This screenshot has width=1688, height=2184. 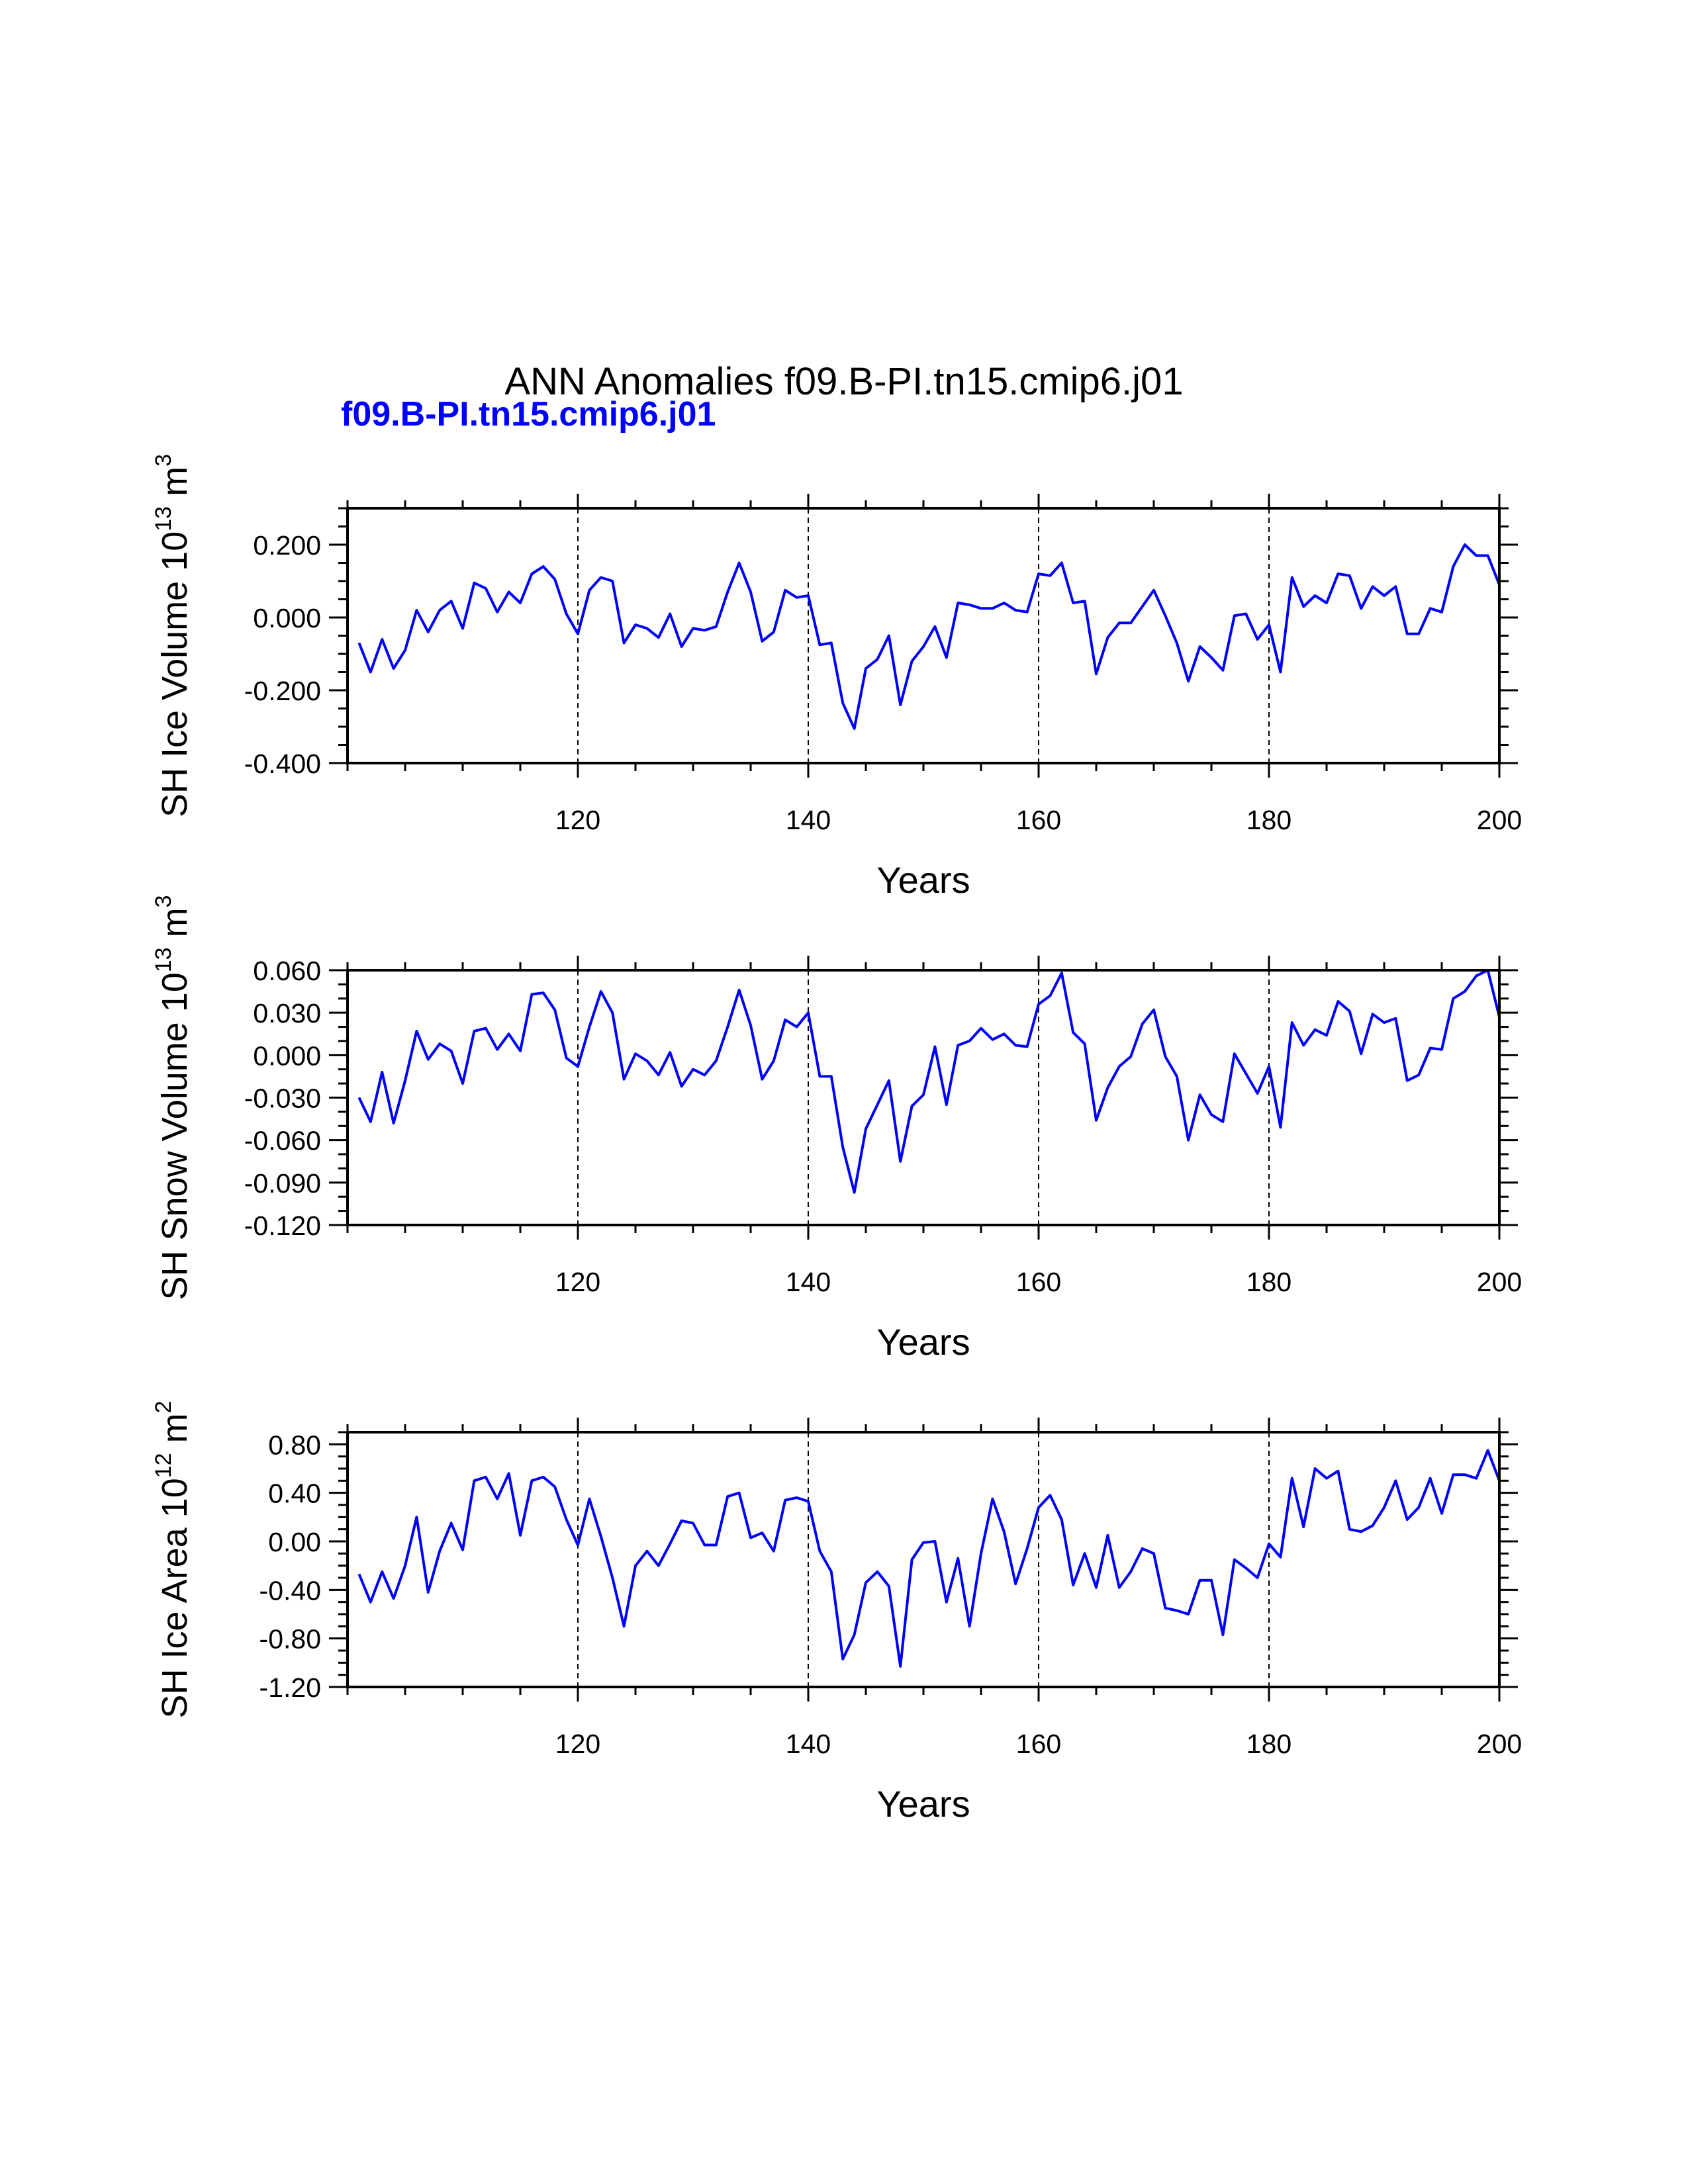 I want to click on y-tick-label: -0.120, so click(x=282, y=1225).